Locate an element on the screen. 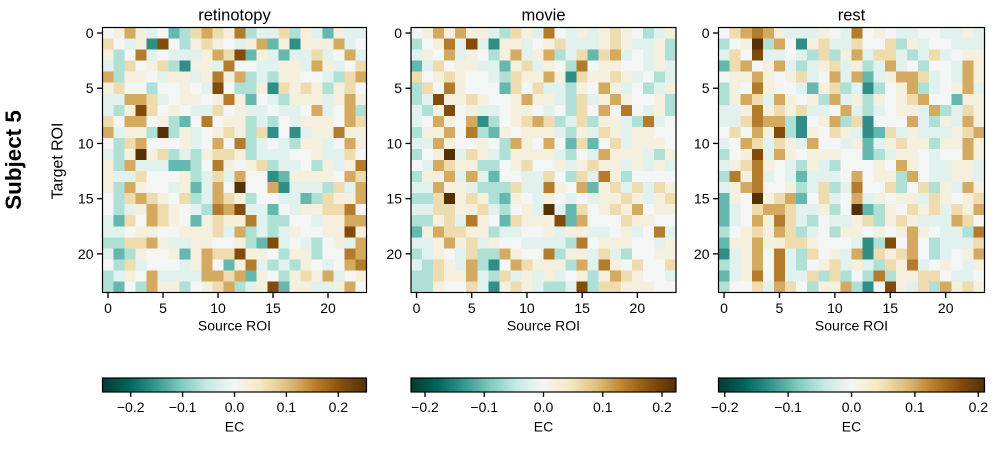 The height and width of the screenshot is (449, 1002). svg-text: rest is located at coordinates (852, 16).